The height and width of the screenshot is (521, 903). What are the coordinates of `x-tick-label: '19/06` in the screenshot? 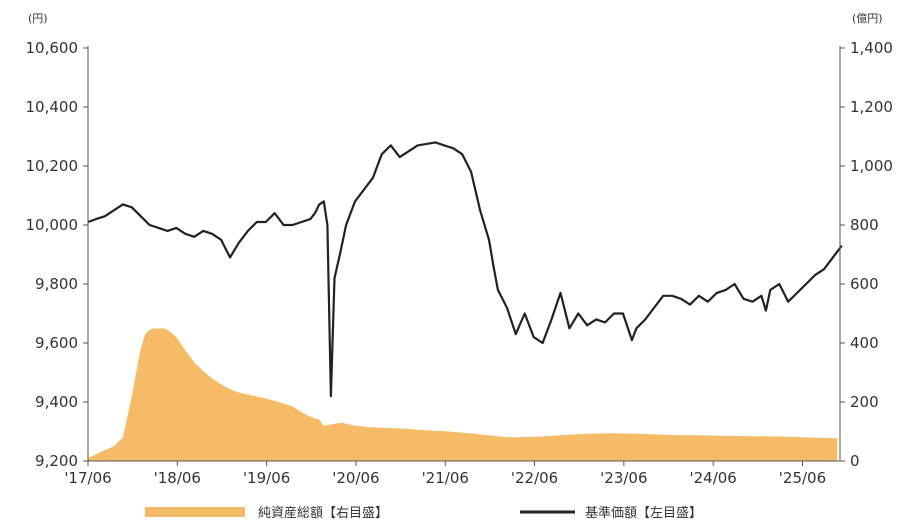 It's located at (266, 478).